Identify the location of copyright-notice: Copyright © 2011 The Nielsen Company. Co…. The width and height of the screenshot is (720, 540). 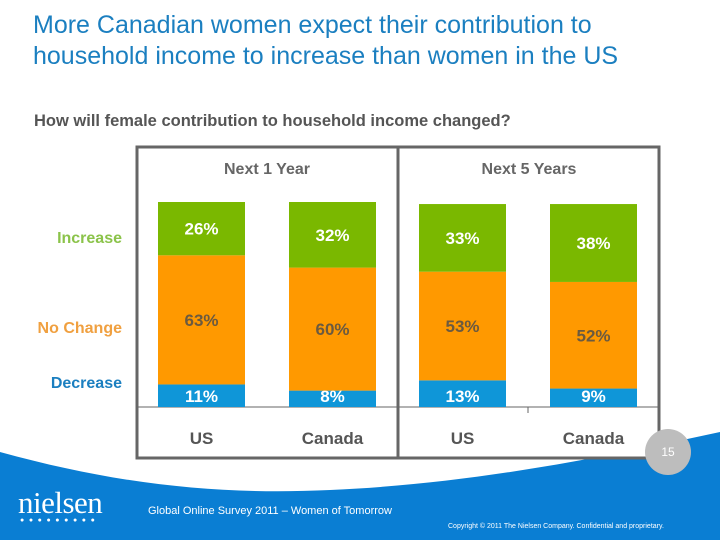
(556, 526).